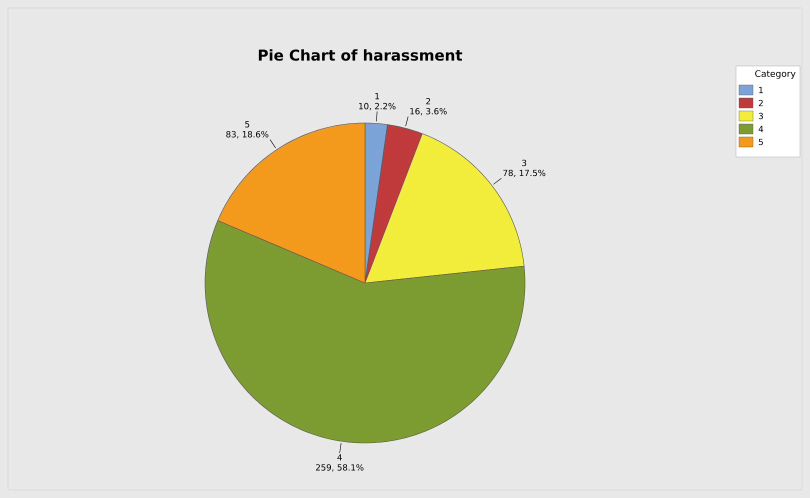 The width and height of the screenshot is (810, 498). Describe the element at coordinates (524, 174) in the screenshot. I see `data-label: 78, 17.5%` at that location.